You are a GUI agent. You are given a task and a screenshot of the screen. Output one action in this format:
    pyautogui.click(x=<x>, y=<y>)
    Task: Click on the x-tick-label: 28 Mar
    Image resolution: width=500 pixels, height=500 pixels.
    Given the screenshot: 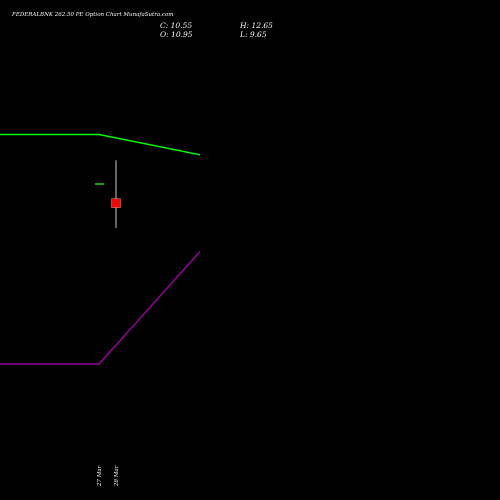 What is the action you would take?
    pyautogui.click(x=117, y=476)
    